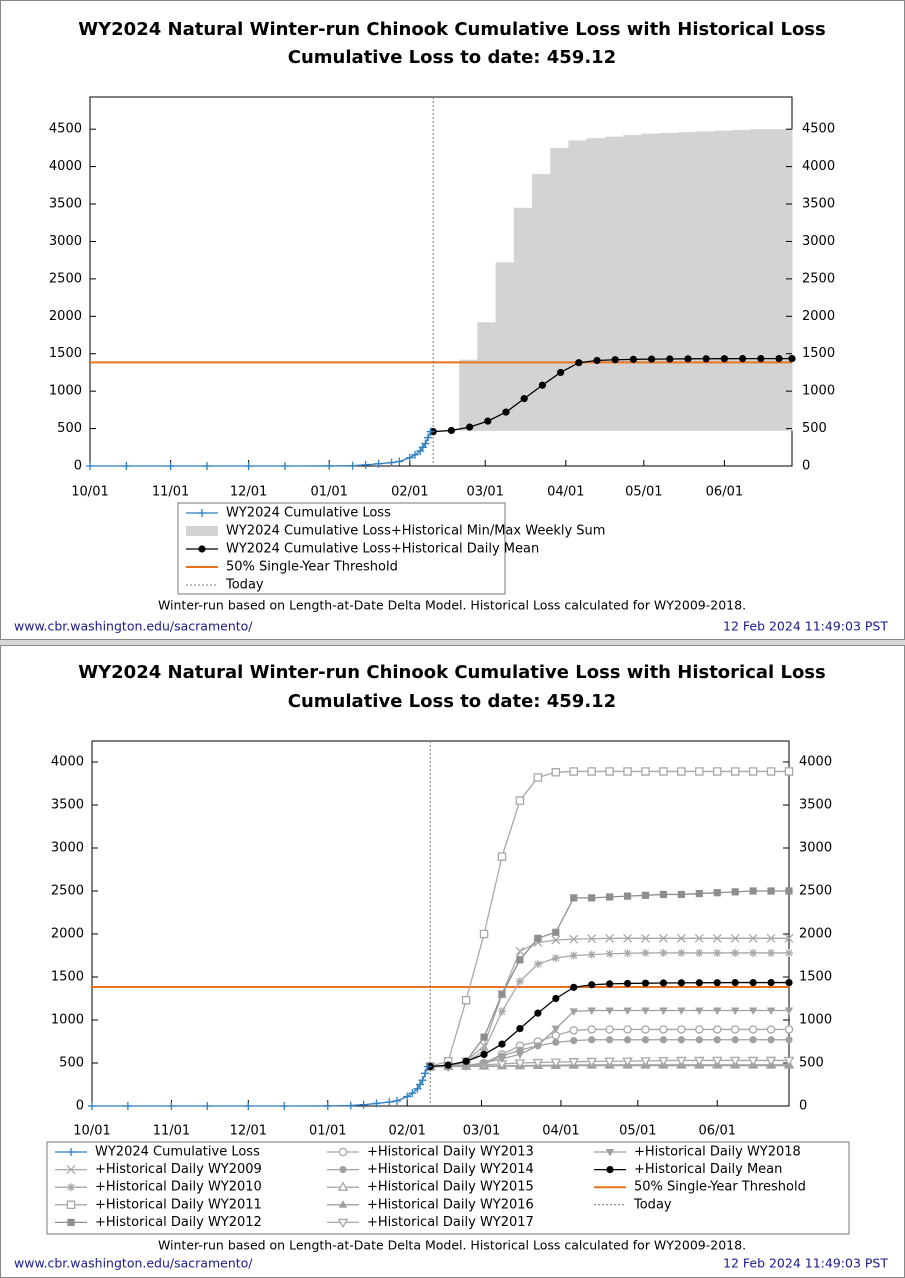 The height and width of the screenshot is (1278, 905). What do you see at coordinates (450, 1152) in the screenshot?
I see `legend-label: +Historical Daily WY2013` at bounding box center [450, 1152].